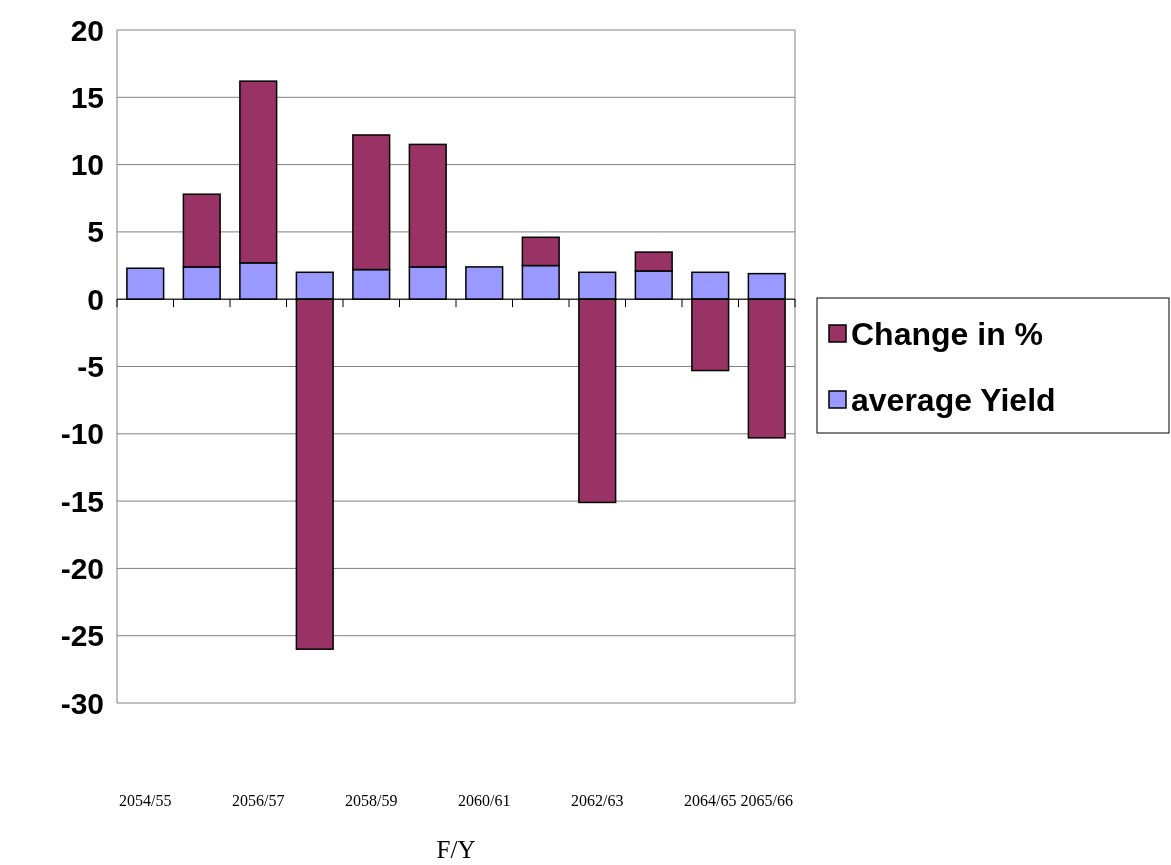  What do you see at coordinates (456, 849) in the screenshot?
I see `x-axis-title: F/Y` at bounding box center [456, 849].